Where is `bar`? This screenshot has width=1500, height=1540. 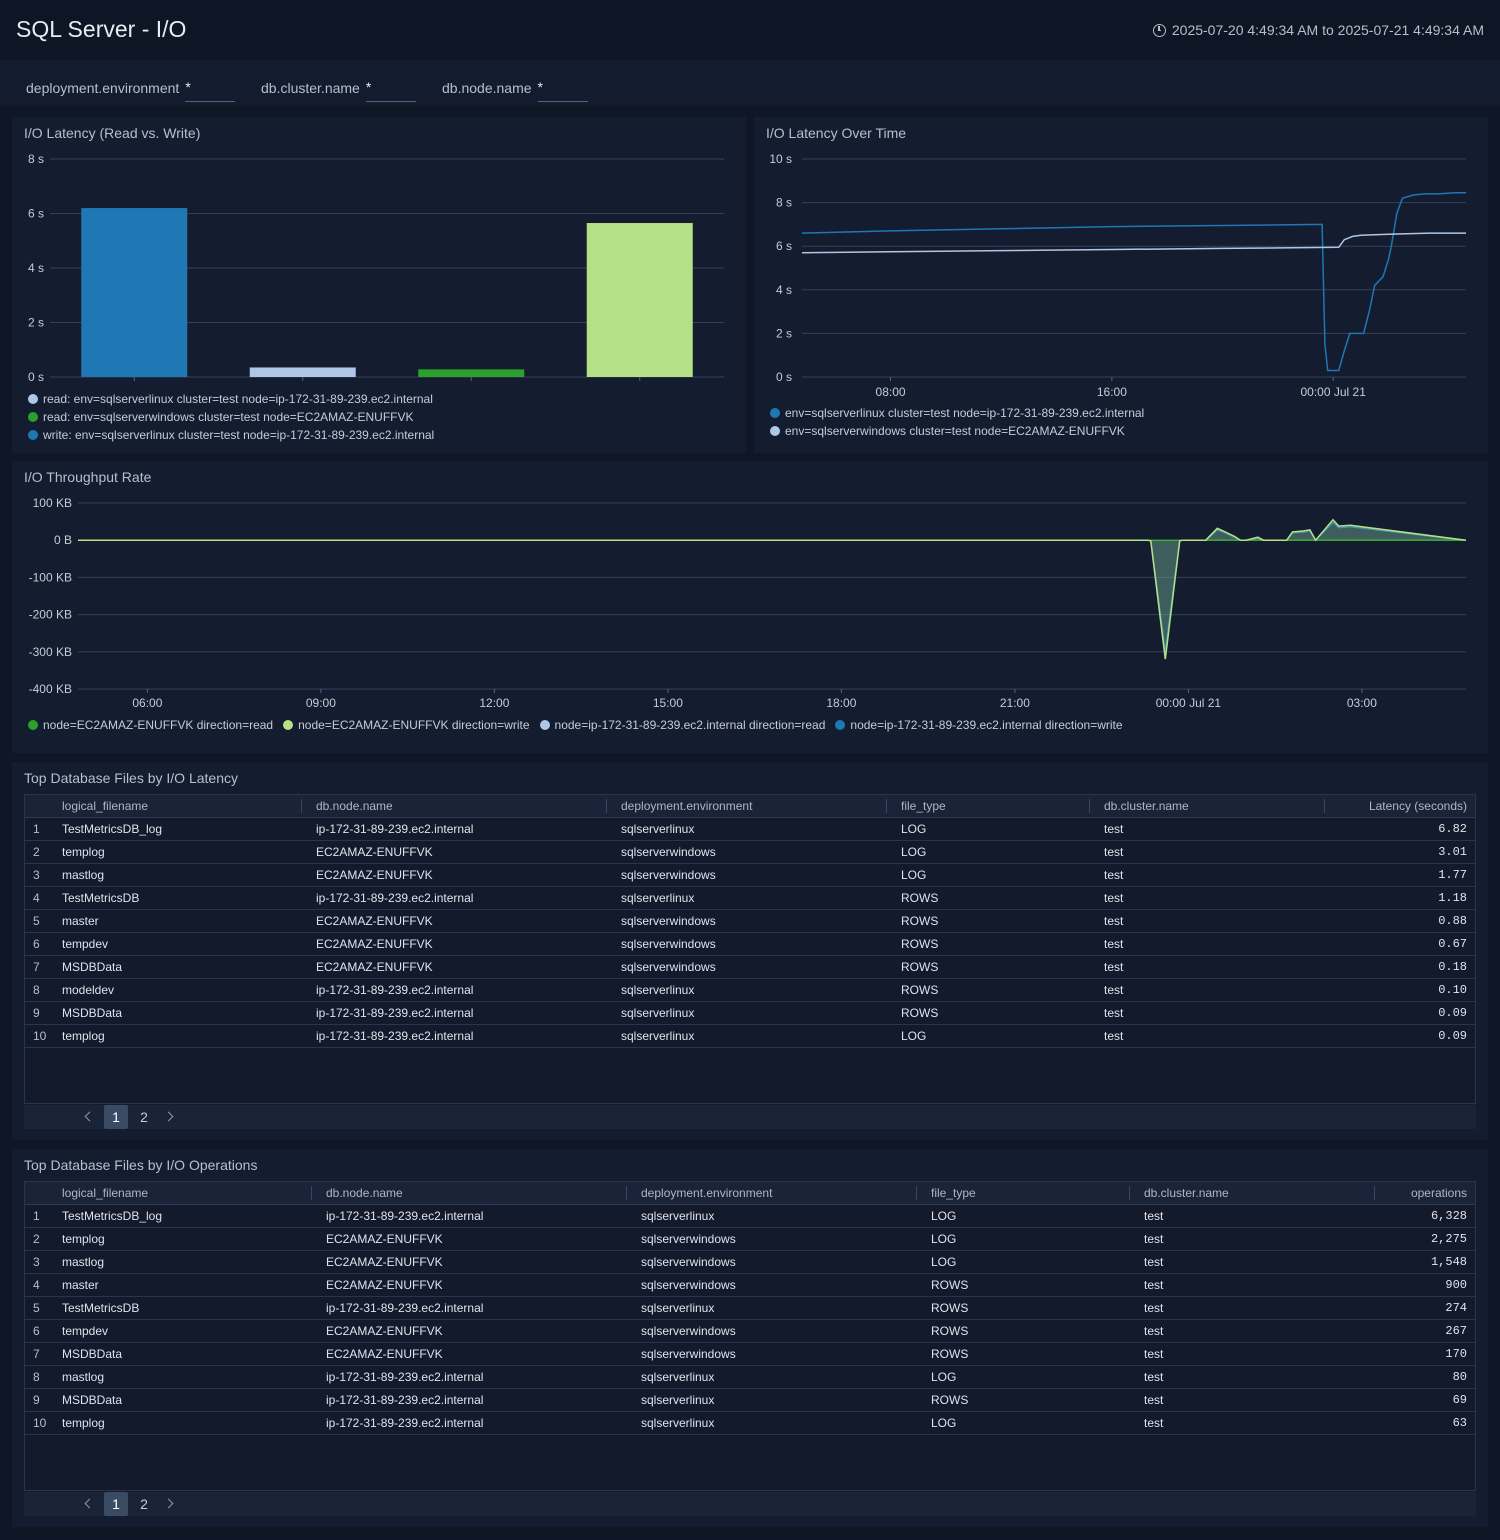
bar is located at coordinates (639, 300).